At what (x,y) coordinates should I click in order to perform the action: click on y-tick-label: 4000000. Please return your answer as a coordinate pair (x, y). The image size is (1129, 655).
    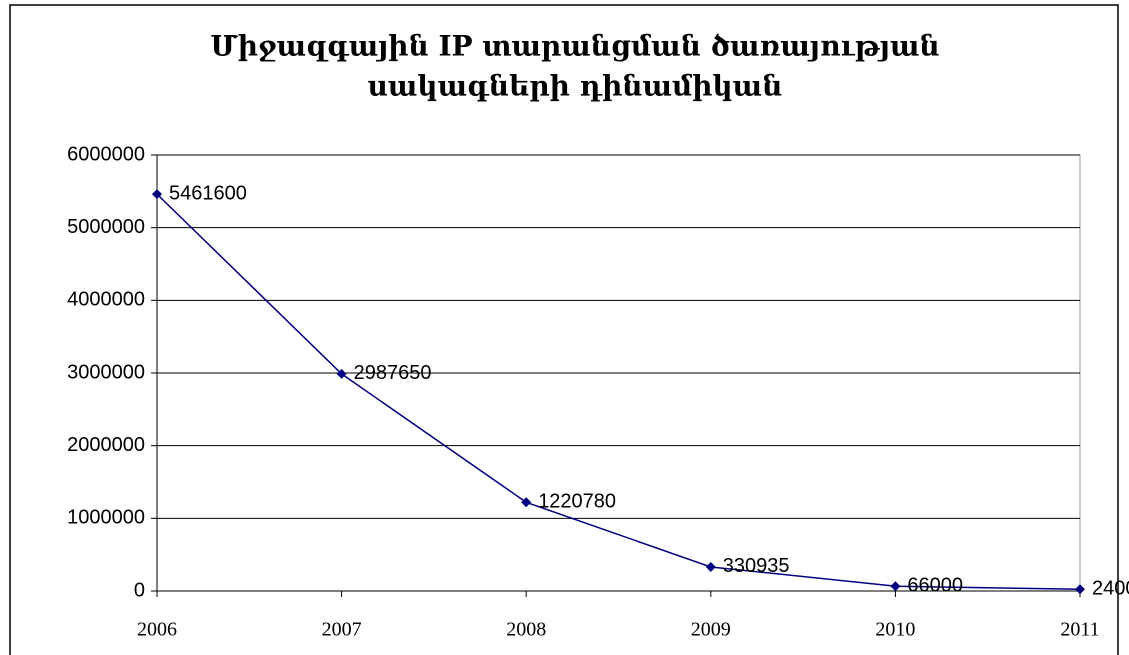
    Looking at the image, I should click on (106, 300).